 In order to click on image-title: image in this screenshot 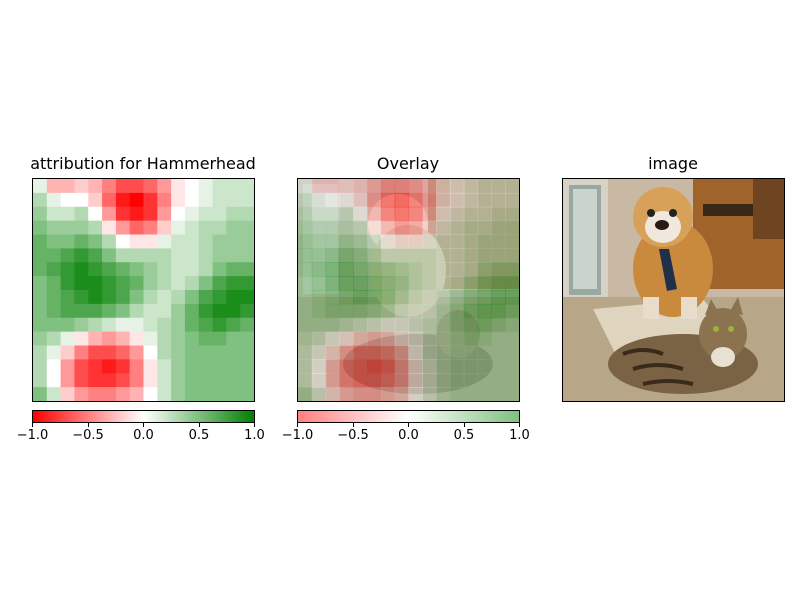, I will do `click(673, 163)`.